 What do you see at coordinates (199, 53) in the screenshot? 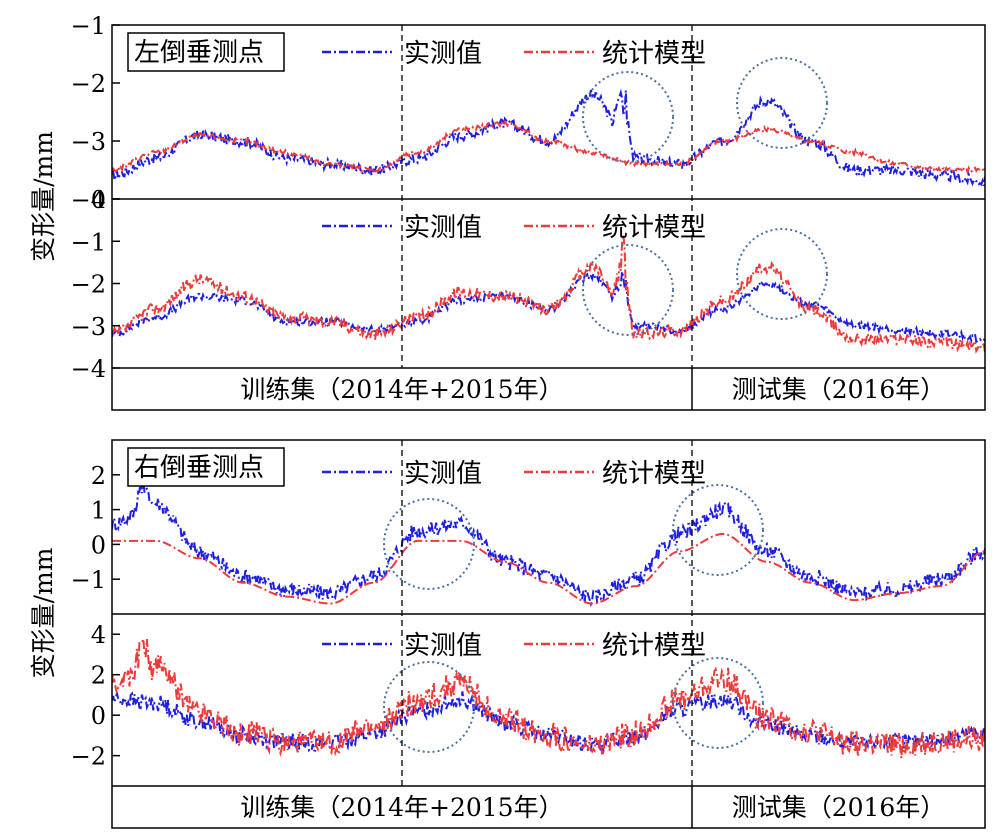
I see `panel-title-text: 左倒垂测点` at bounding box center [199, 53].